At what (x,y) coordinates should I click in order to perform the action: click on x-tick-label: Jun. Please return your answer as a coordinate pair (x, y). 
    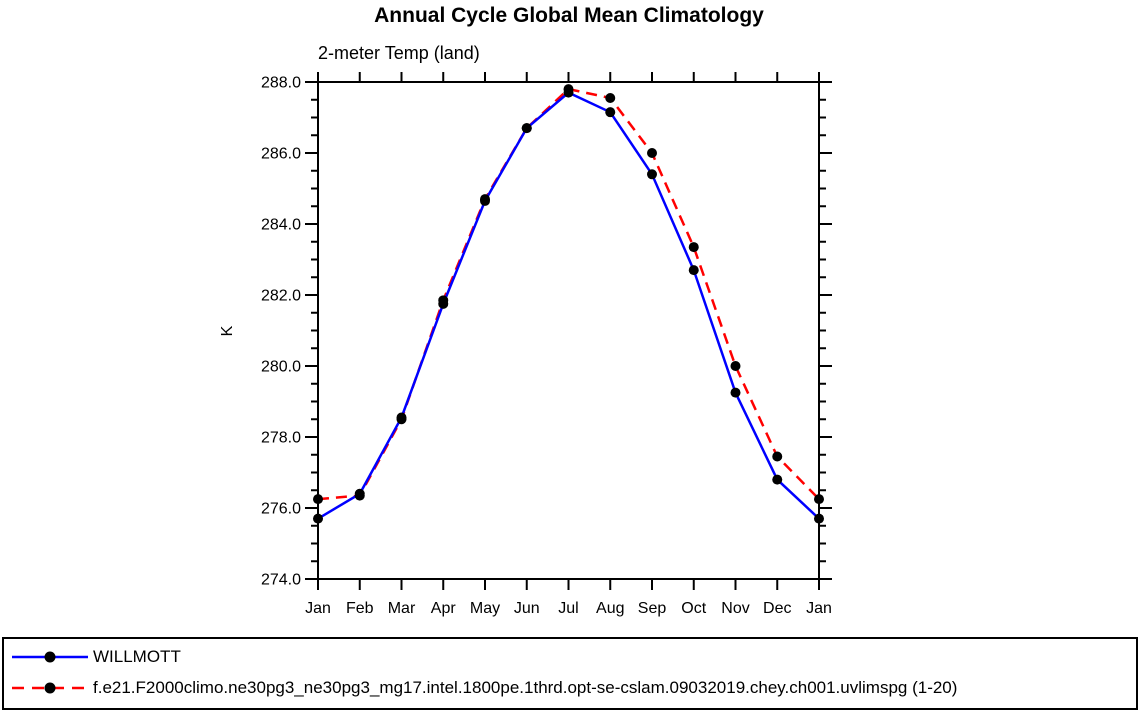
    Looking at the image, I should click on (527, 608).